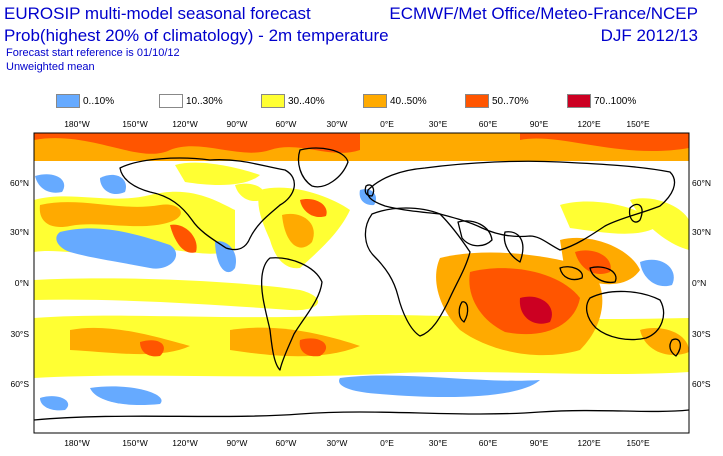 Image resolution: width=723 pixels, height=456 pixels. I want to click on weighting-text: Unweighted mean, so click(50, 67).